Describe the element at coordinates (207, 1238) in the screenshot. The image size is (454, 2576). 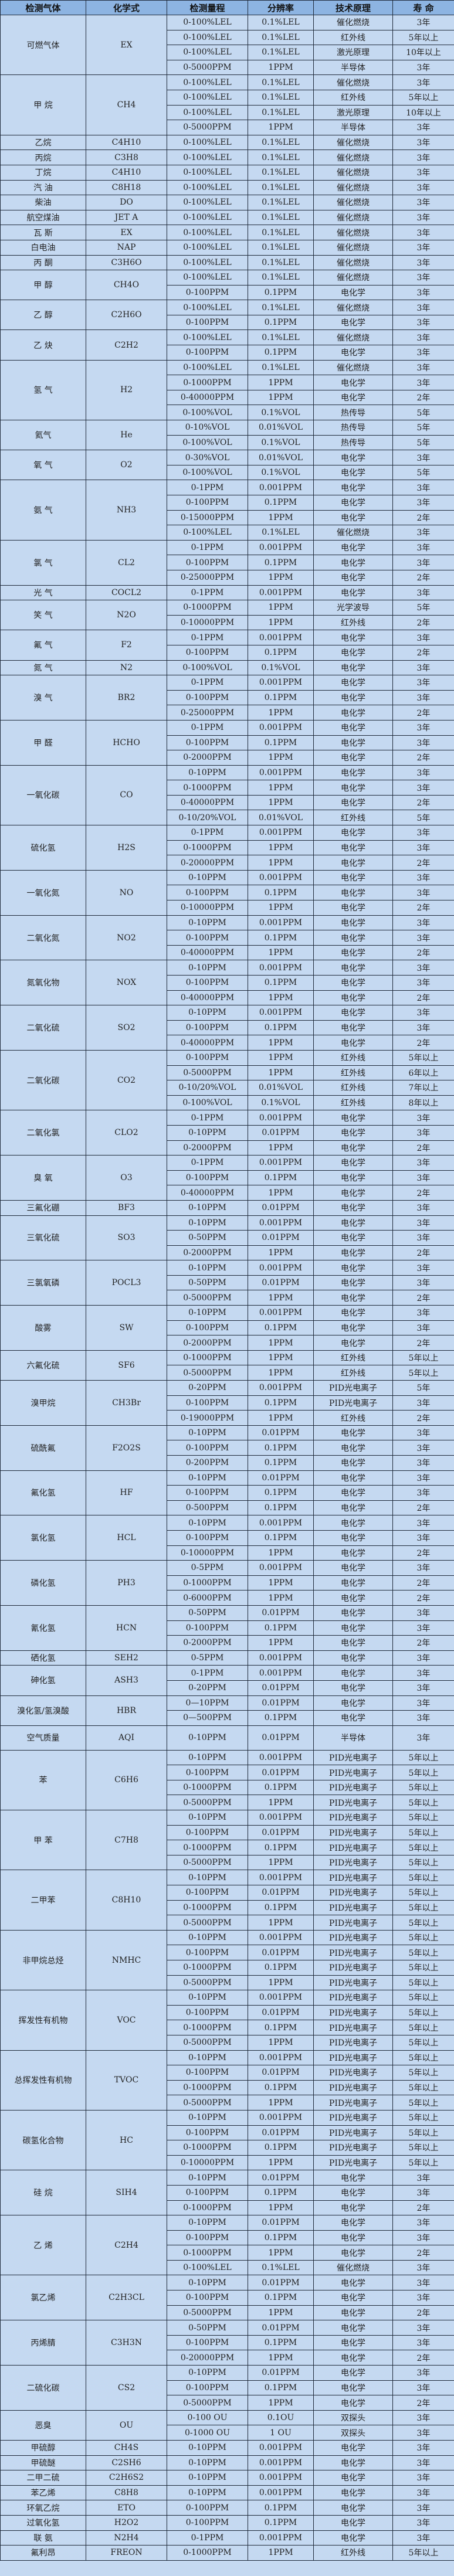
I see `range-cell: 0-50PPM` at that location.